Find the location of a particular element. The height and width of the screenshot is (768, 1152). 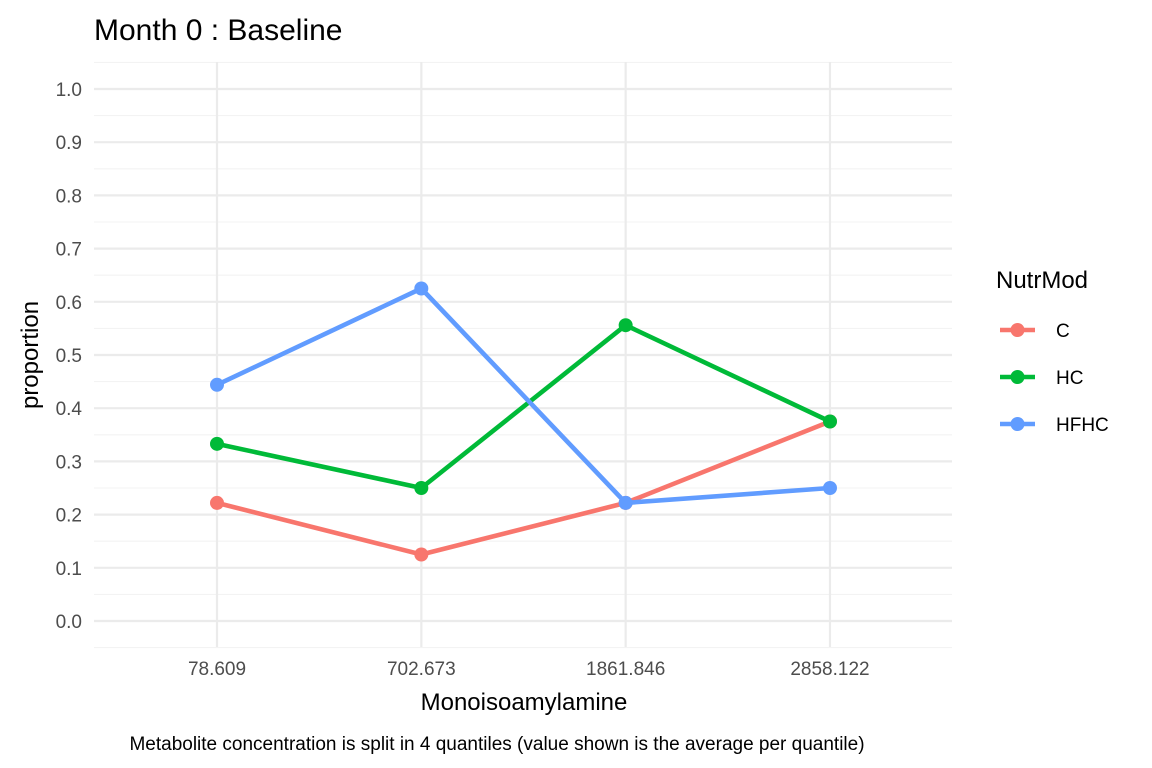

y-axis-label: proportion is located at coordinates (30, 355).